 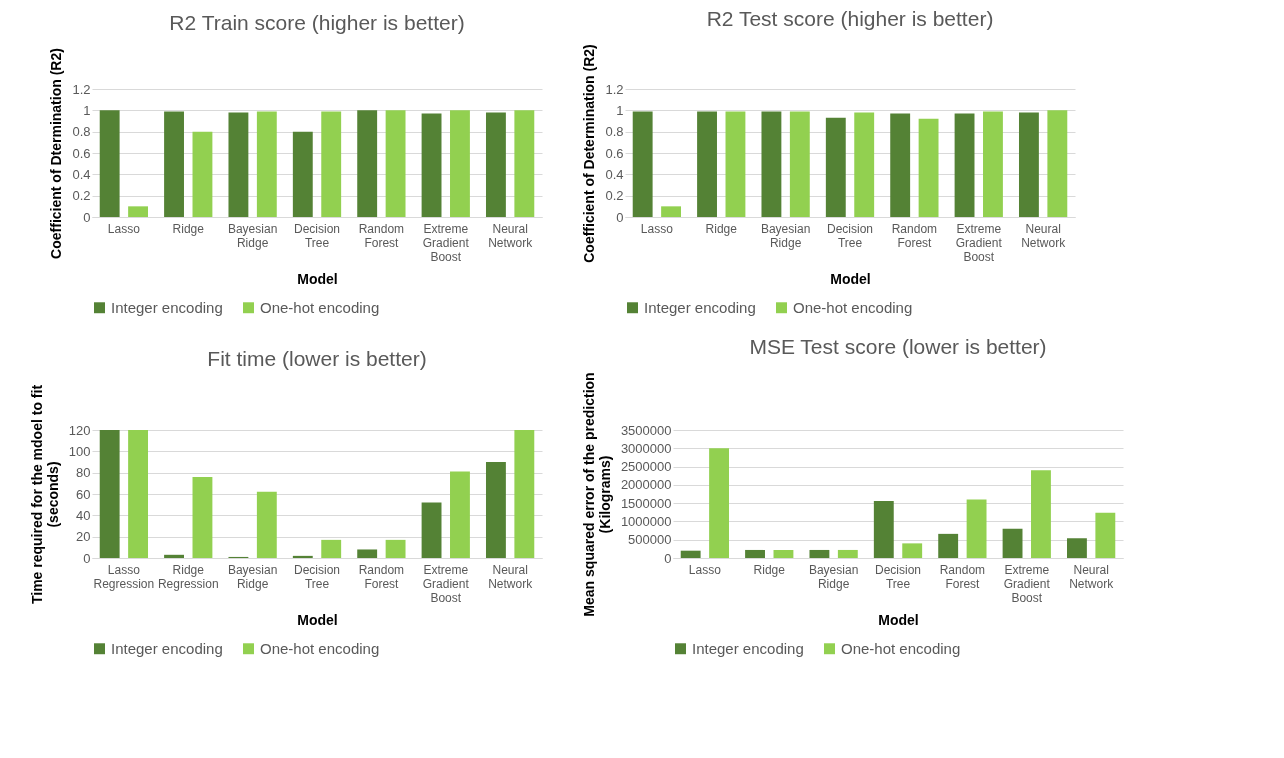 What do you see at coordinates (83, 494) in the screenshot?
I see `y-tick-label: 60` at bounding box center [83, 494].